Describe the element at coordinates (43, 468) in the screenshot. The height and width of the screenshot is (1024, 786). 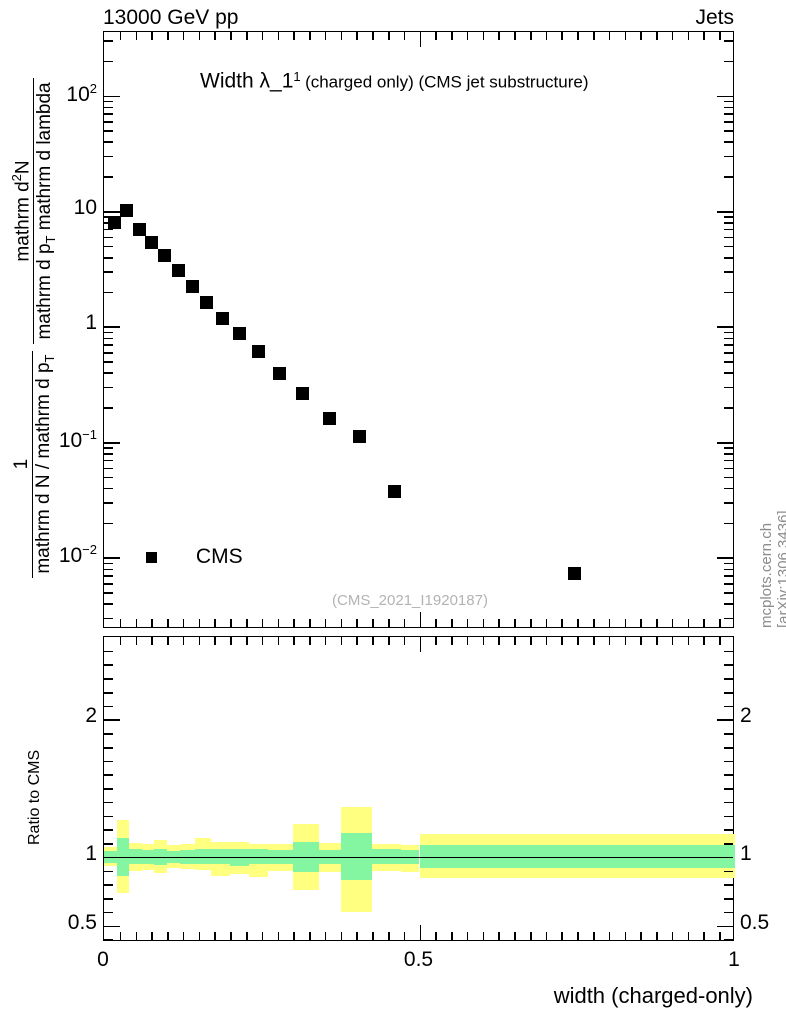
I see `y-axis-title-frac1-den-text: mathrm d N / mathrm d p` at that location.